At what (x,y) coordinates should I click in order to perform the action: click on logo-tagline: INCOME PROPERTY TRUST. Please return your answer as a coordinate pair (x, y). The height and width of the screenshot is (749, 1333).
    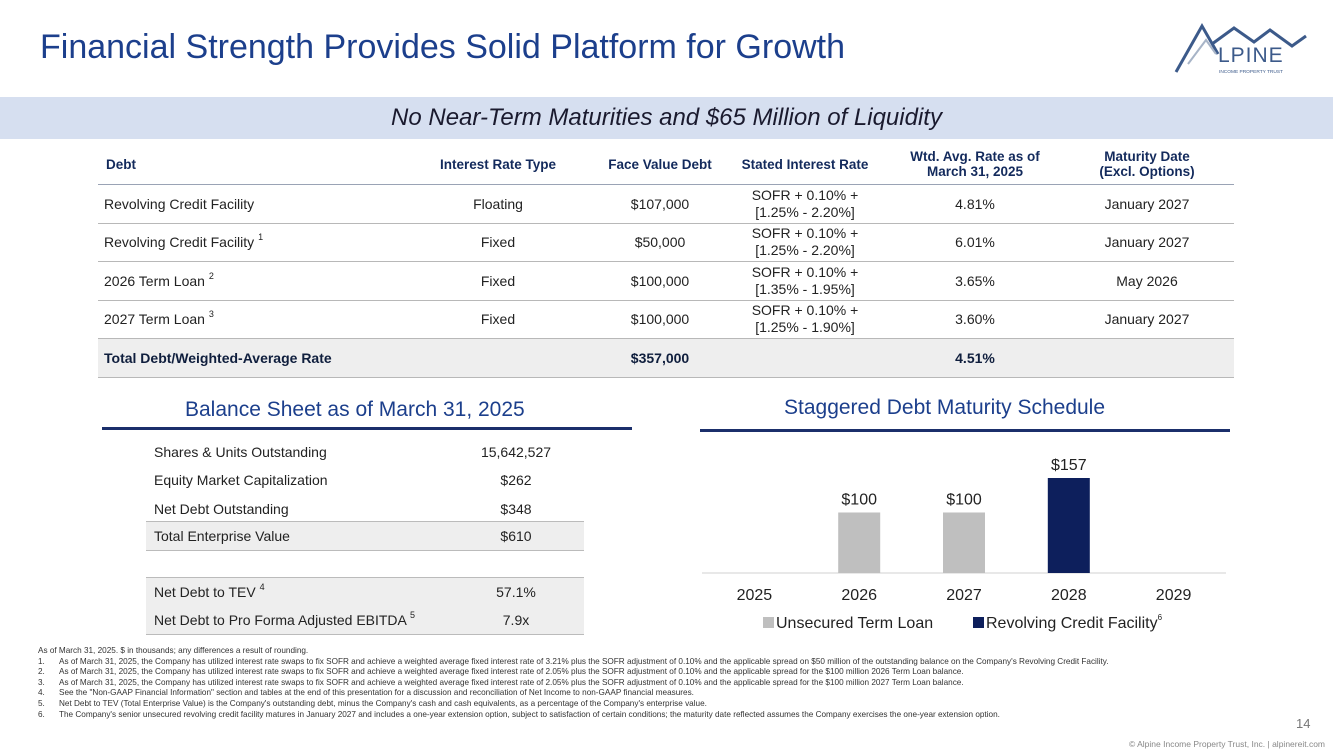
    Looking at the image, I should click on (1251, 72).